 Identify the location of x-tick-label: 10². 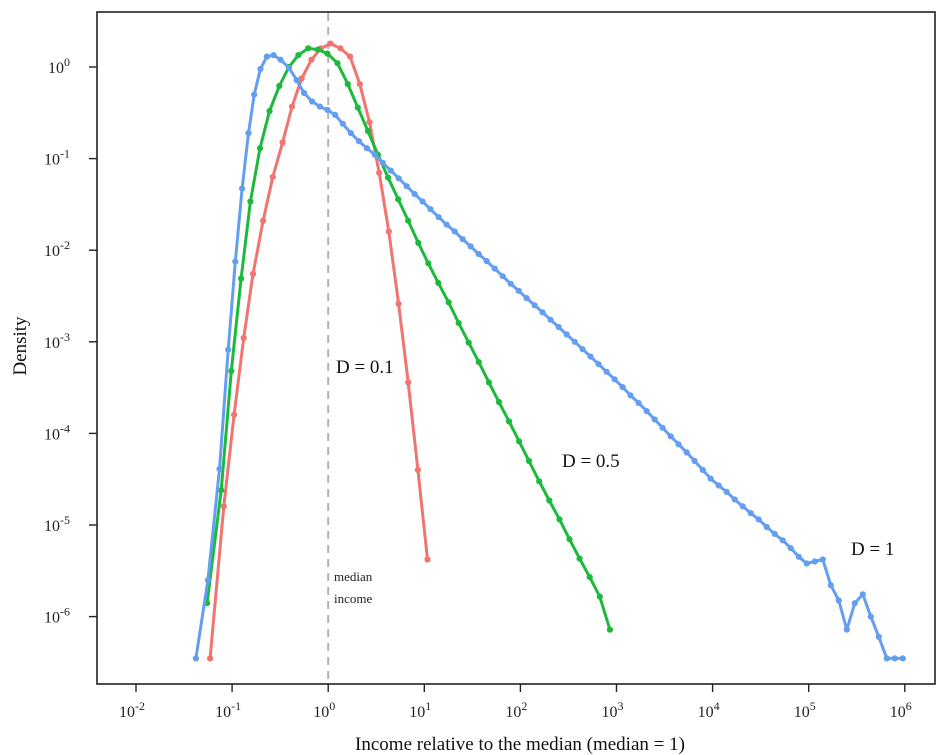
(516, 710).